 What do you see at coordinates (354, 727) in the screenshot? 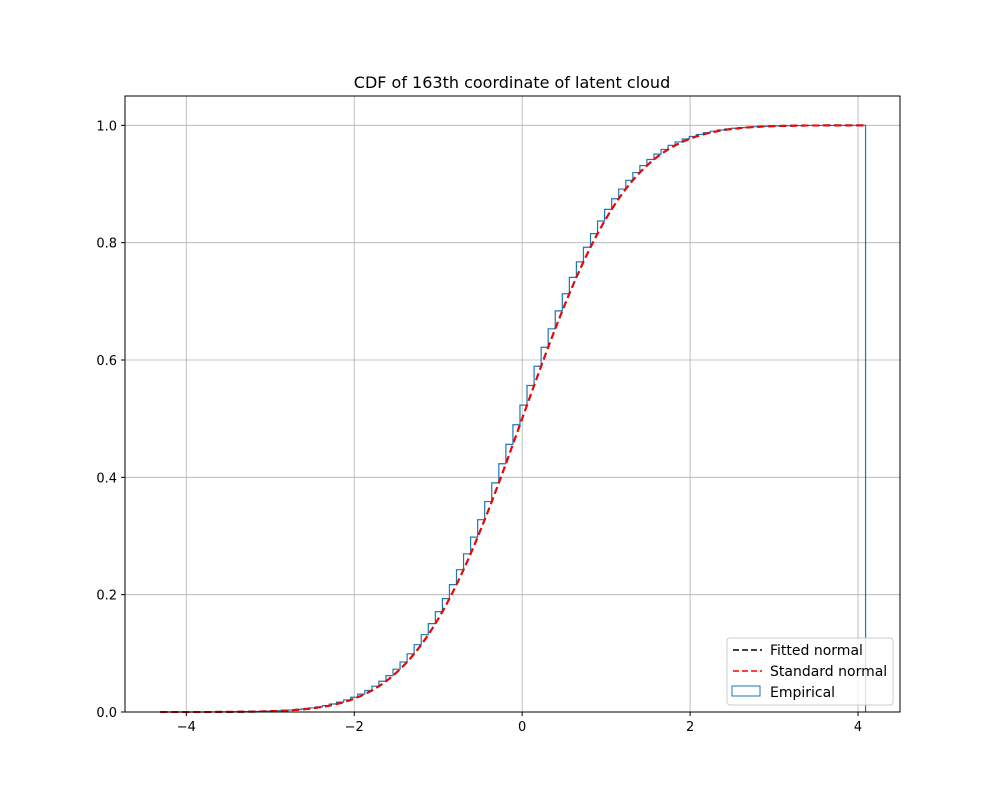
I see `x-tick-label: −2` at bounding box center [354, 727].